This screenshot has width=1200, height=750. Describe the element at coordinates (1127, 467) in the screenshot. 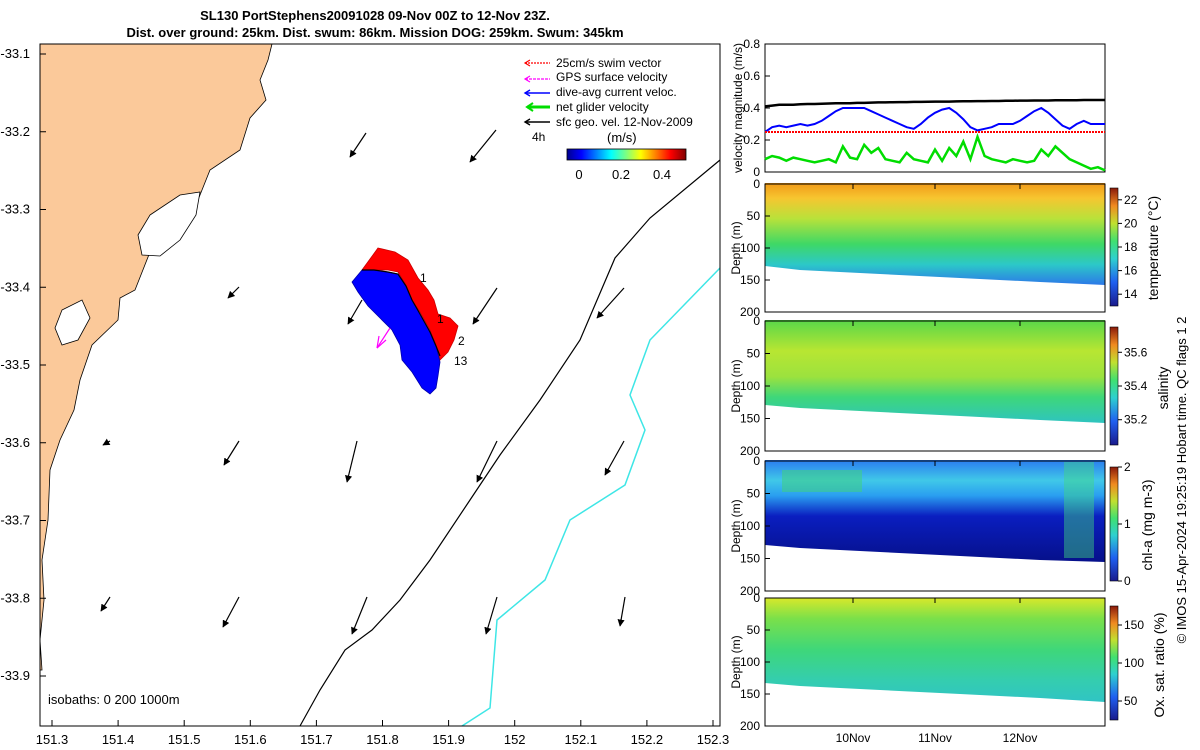

I see `colorbar-tick-label: 2` at that location.